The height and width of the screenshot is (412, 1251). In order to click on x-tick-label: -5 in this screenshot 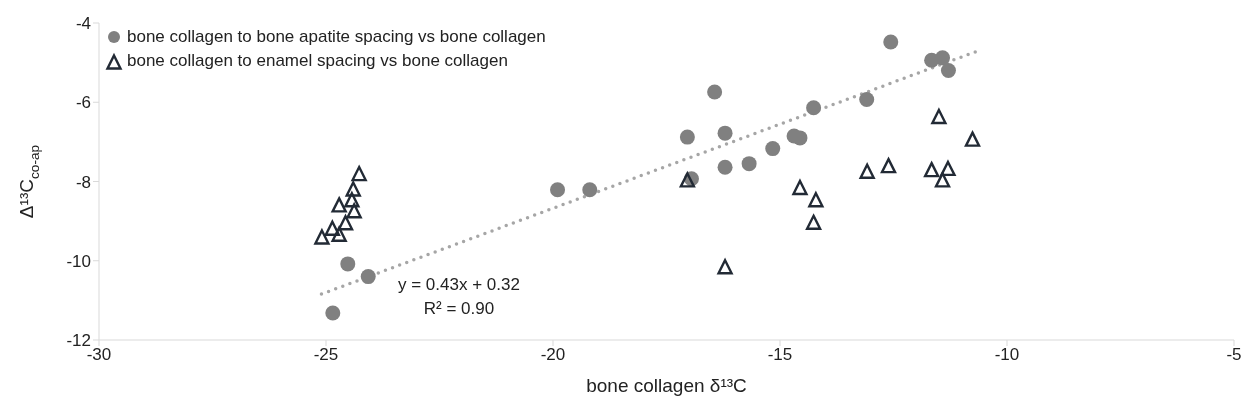, I will do `click(1234, 355)`.